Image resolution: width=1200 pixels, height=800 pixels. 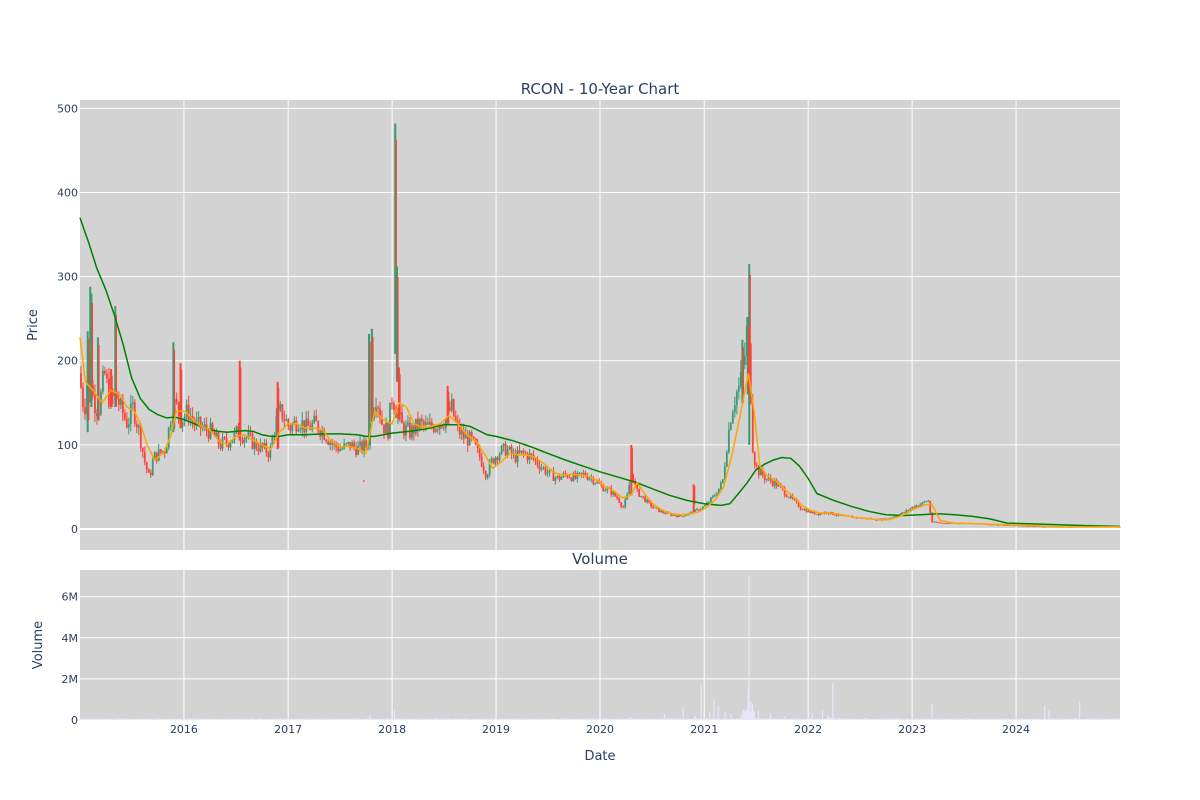 What do you see at coordinates (600, 559) in the screenshot?
I see `volume-subplot-title: Volume` at bounding box center [600, 559].